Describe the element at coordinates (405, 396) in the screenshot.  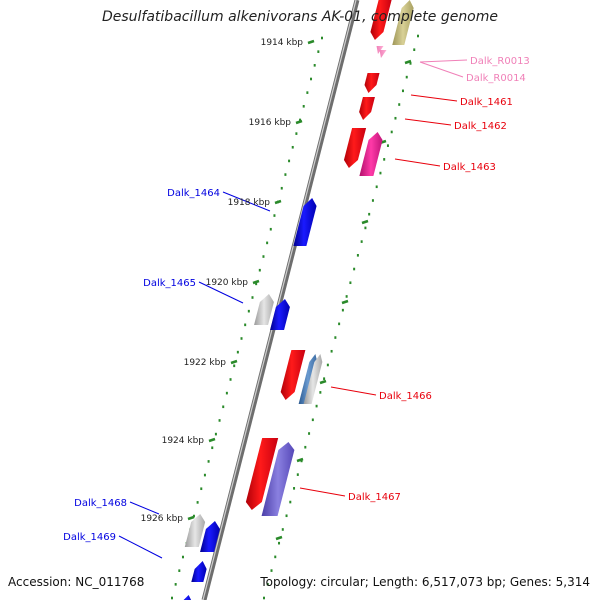
I see `gene-label: Dalk_1466` at that location.